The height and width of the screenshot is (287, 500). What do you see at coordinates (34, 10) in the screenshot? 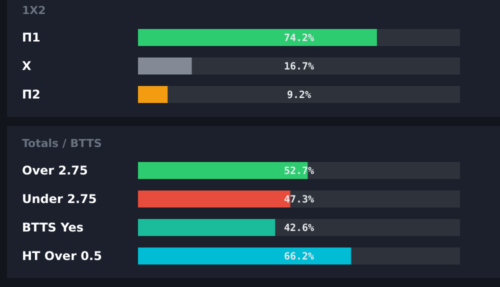
I see `text: 1X2` at bounding box center [34, 10].